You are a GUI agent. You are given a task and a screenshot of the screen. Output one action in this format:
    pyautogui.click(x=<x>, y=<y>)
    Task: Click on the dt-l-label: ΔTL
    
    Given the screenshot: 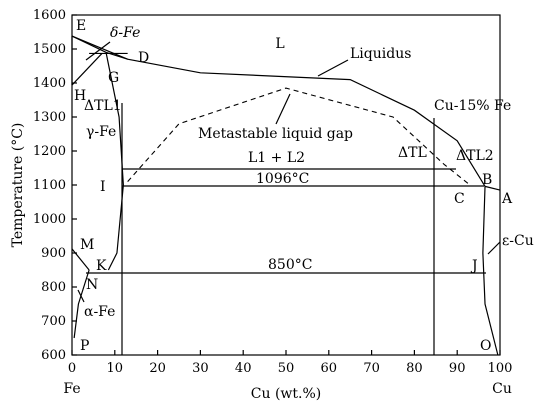 What is the action you would take?
    pyautogui.click(x=412, y=153)
    